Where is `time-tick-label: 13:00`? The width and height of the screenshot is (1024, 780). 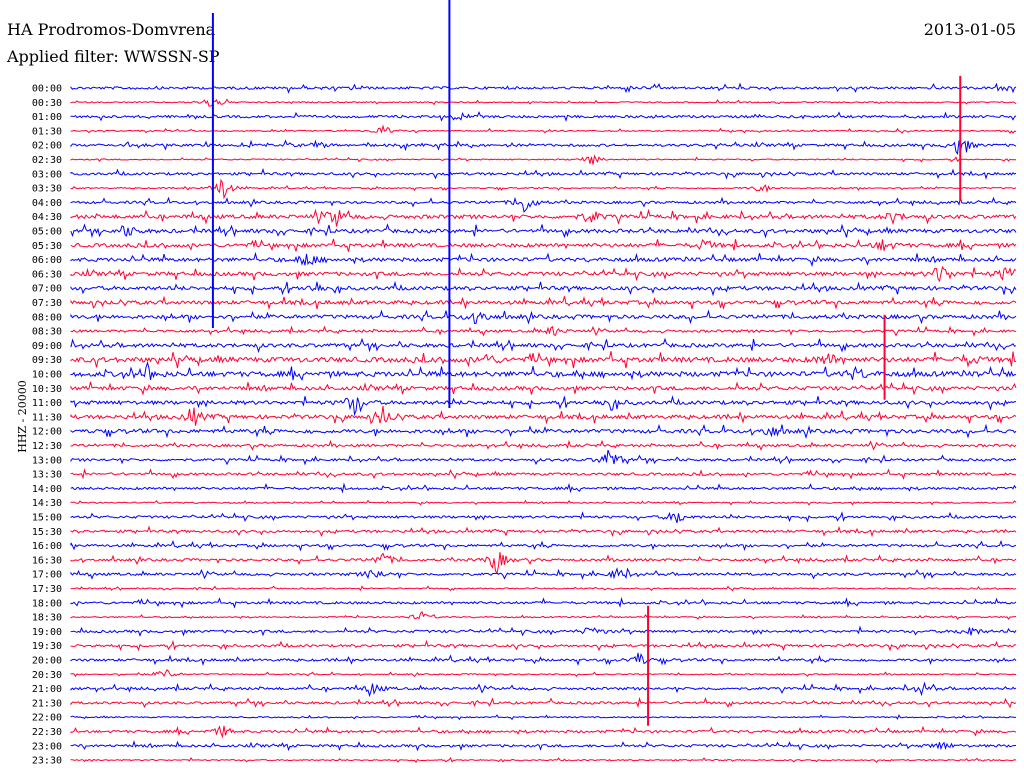
time-tick-label: 13:00 is located at coordinates (47, 460).